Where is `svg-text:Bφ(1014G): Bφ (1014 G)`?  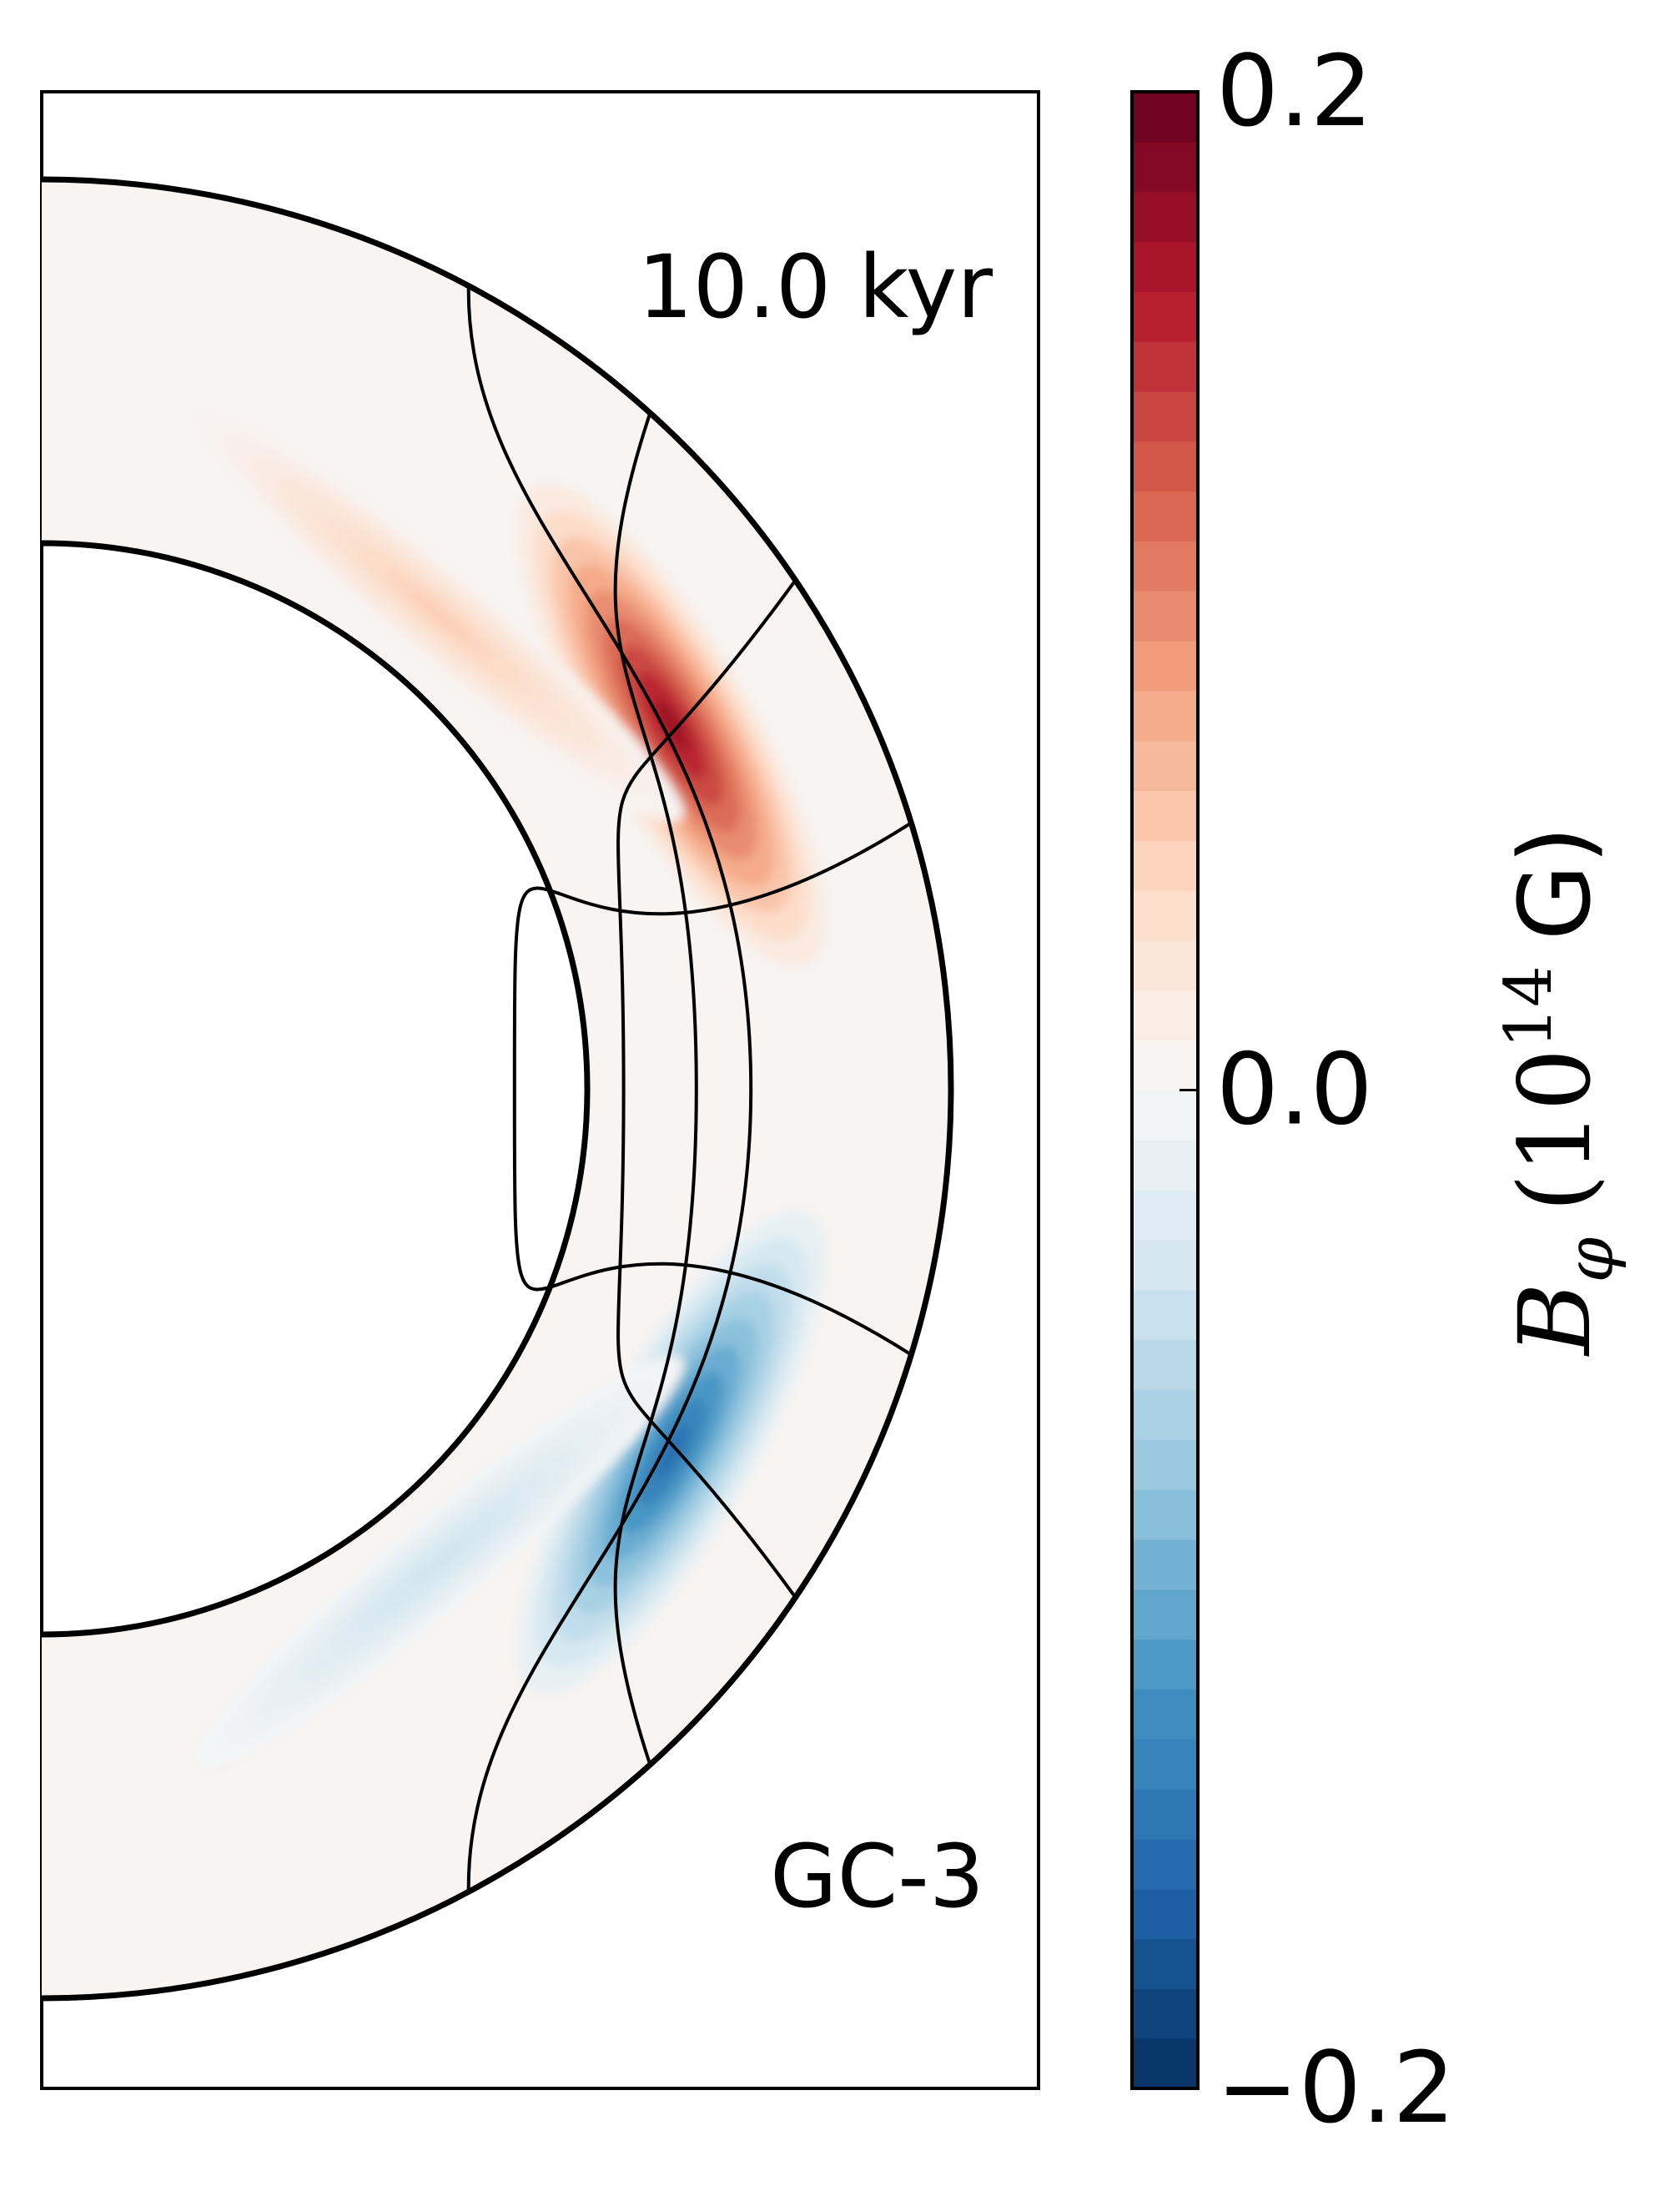 svg-text:Bφ(1014G): Bφ (1014 G) is located at coordinates (1559, 1091).